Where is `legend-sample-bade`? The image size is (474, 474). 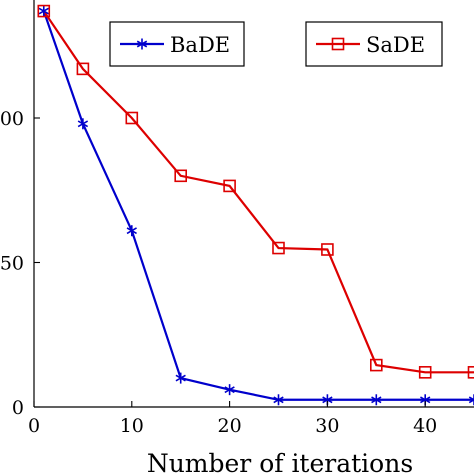
legend-sample-bade is located at coordinates (142, 44).